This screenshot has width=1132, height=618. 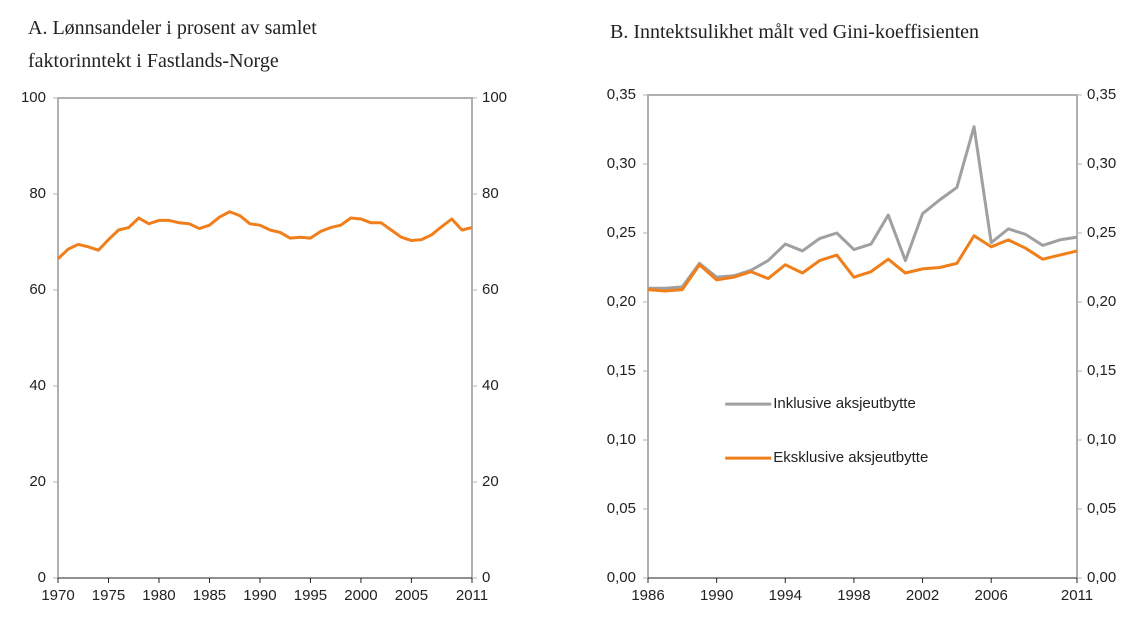 I want to click on y-tick-label: 0,05, so click(x=621, y=508).